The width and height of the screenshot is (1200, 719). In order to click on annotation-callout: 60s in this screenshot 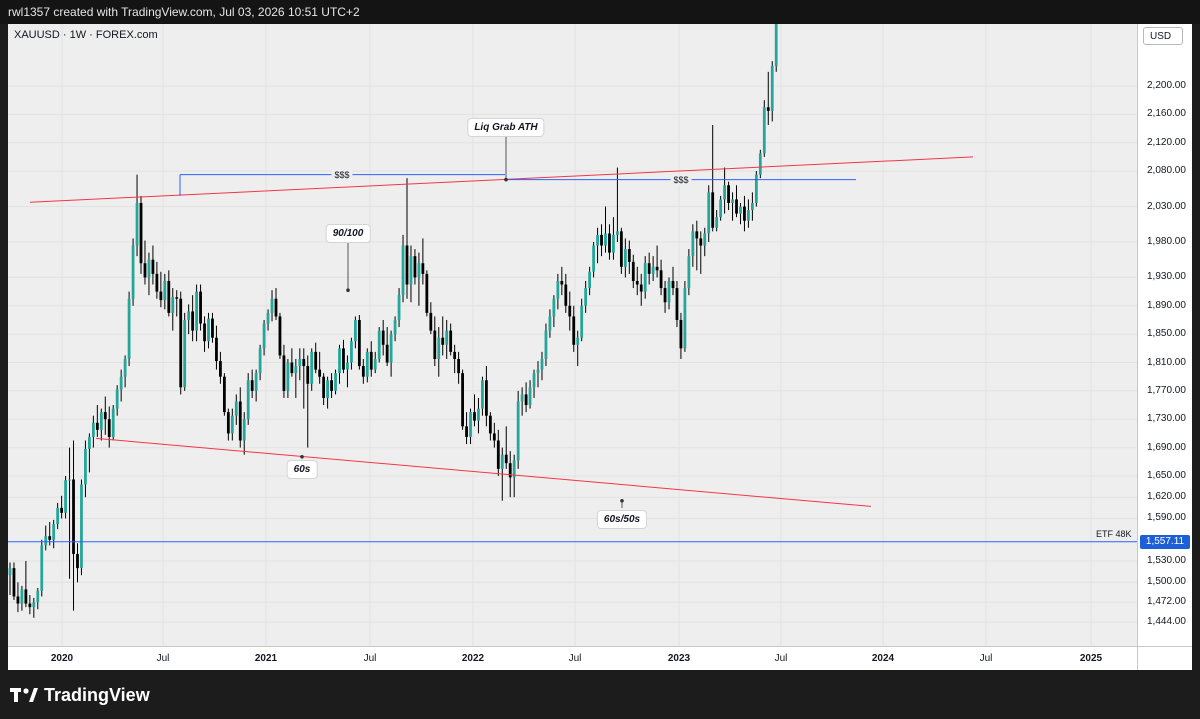, I will do `click(302, 469)`.